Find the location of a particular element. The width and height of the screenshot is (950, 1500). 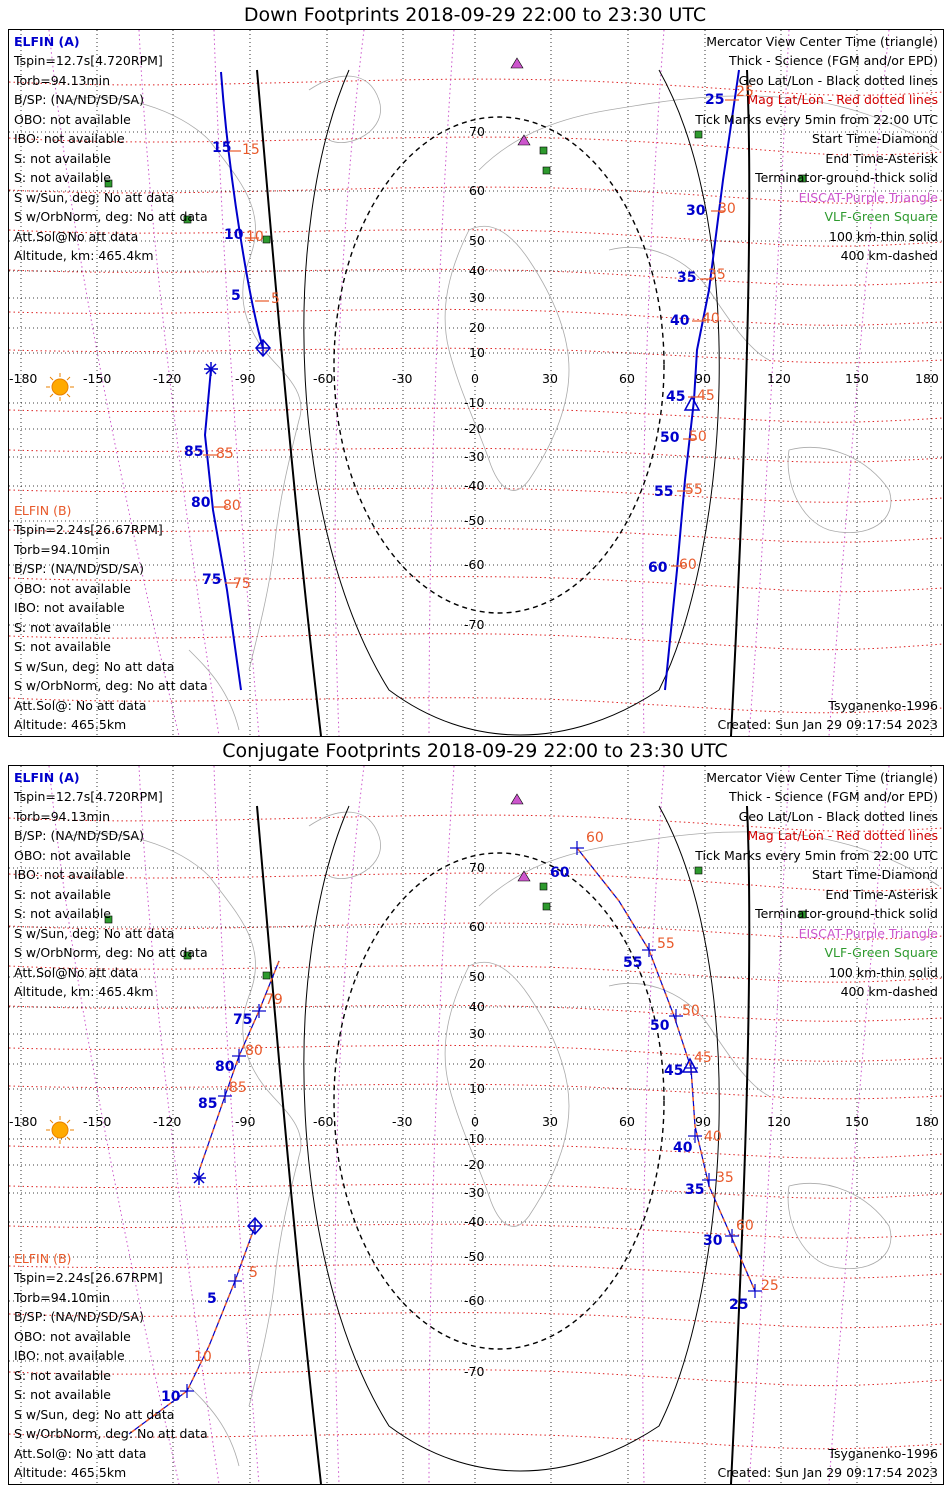

track-a-tick-label: 50 is located at coordinates (670, 438).